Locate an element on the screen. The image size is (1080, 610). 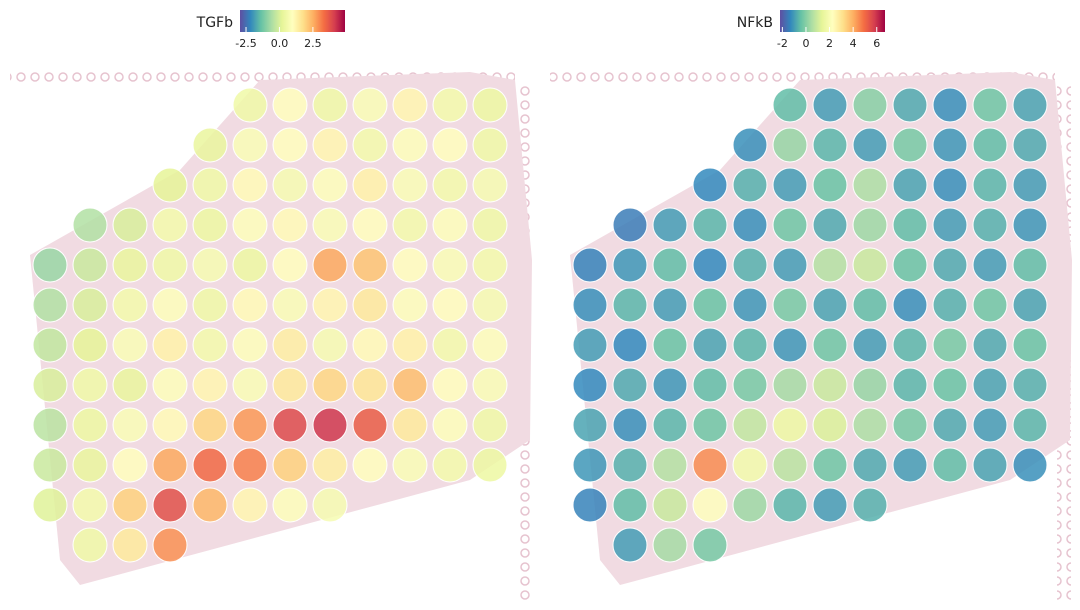
colorbar-tick-label: 4 is located at coordinates (853, 43).